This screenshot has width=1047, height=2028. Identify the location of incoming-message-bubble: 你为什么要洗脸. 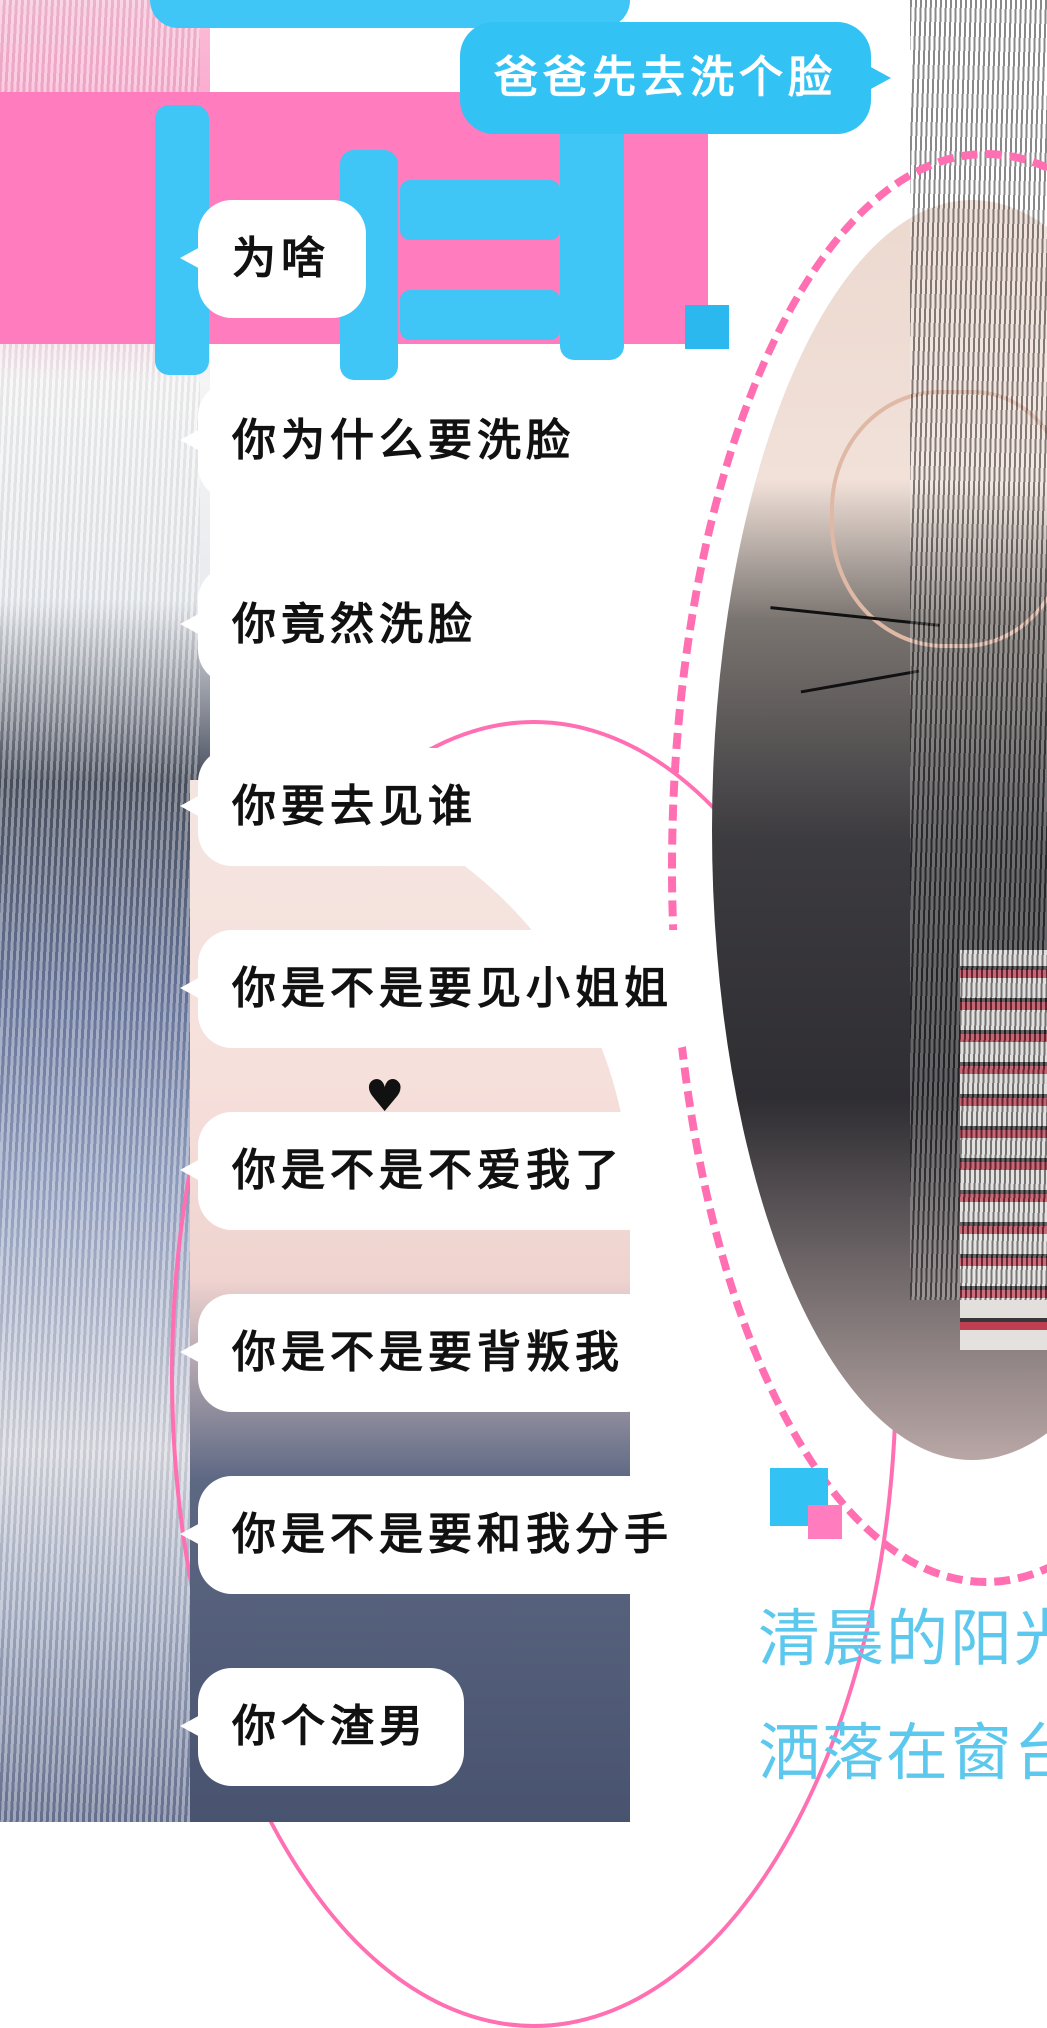
(395, 441).